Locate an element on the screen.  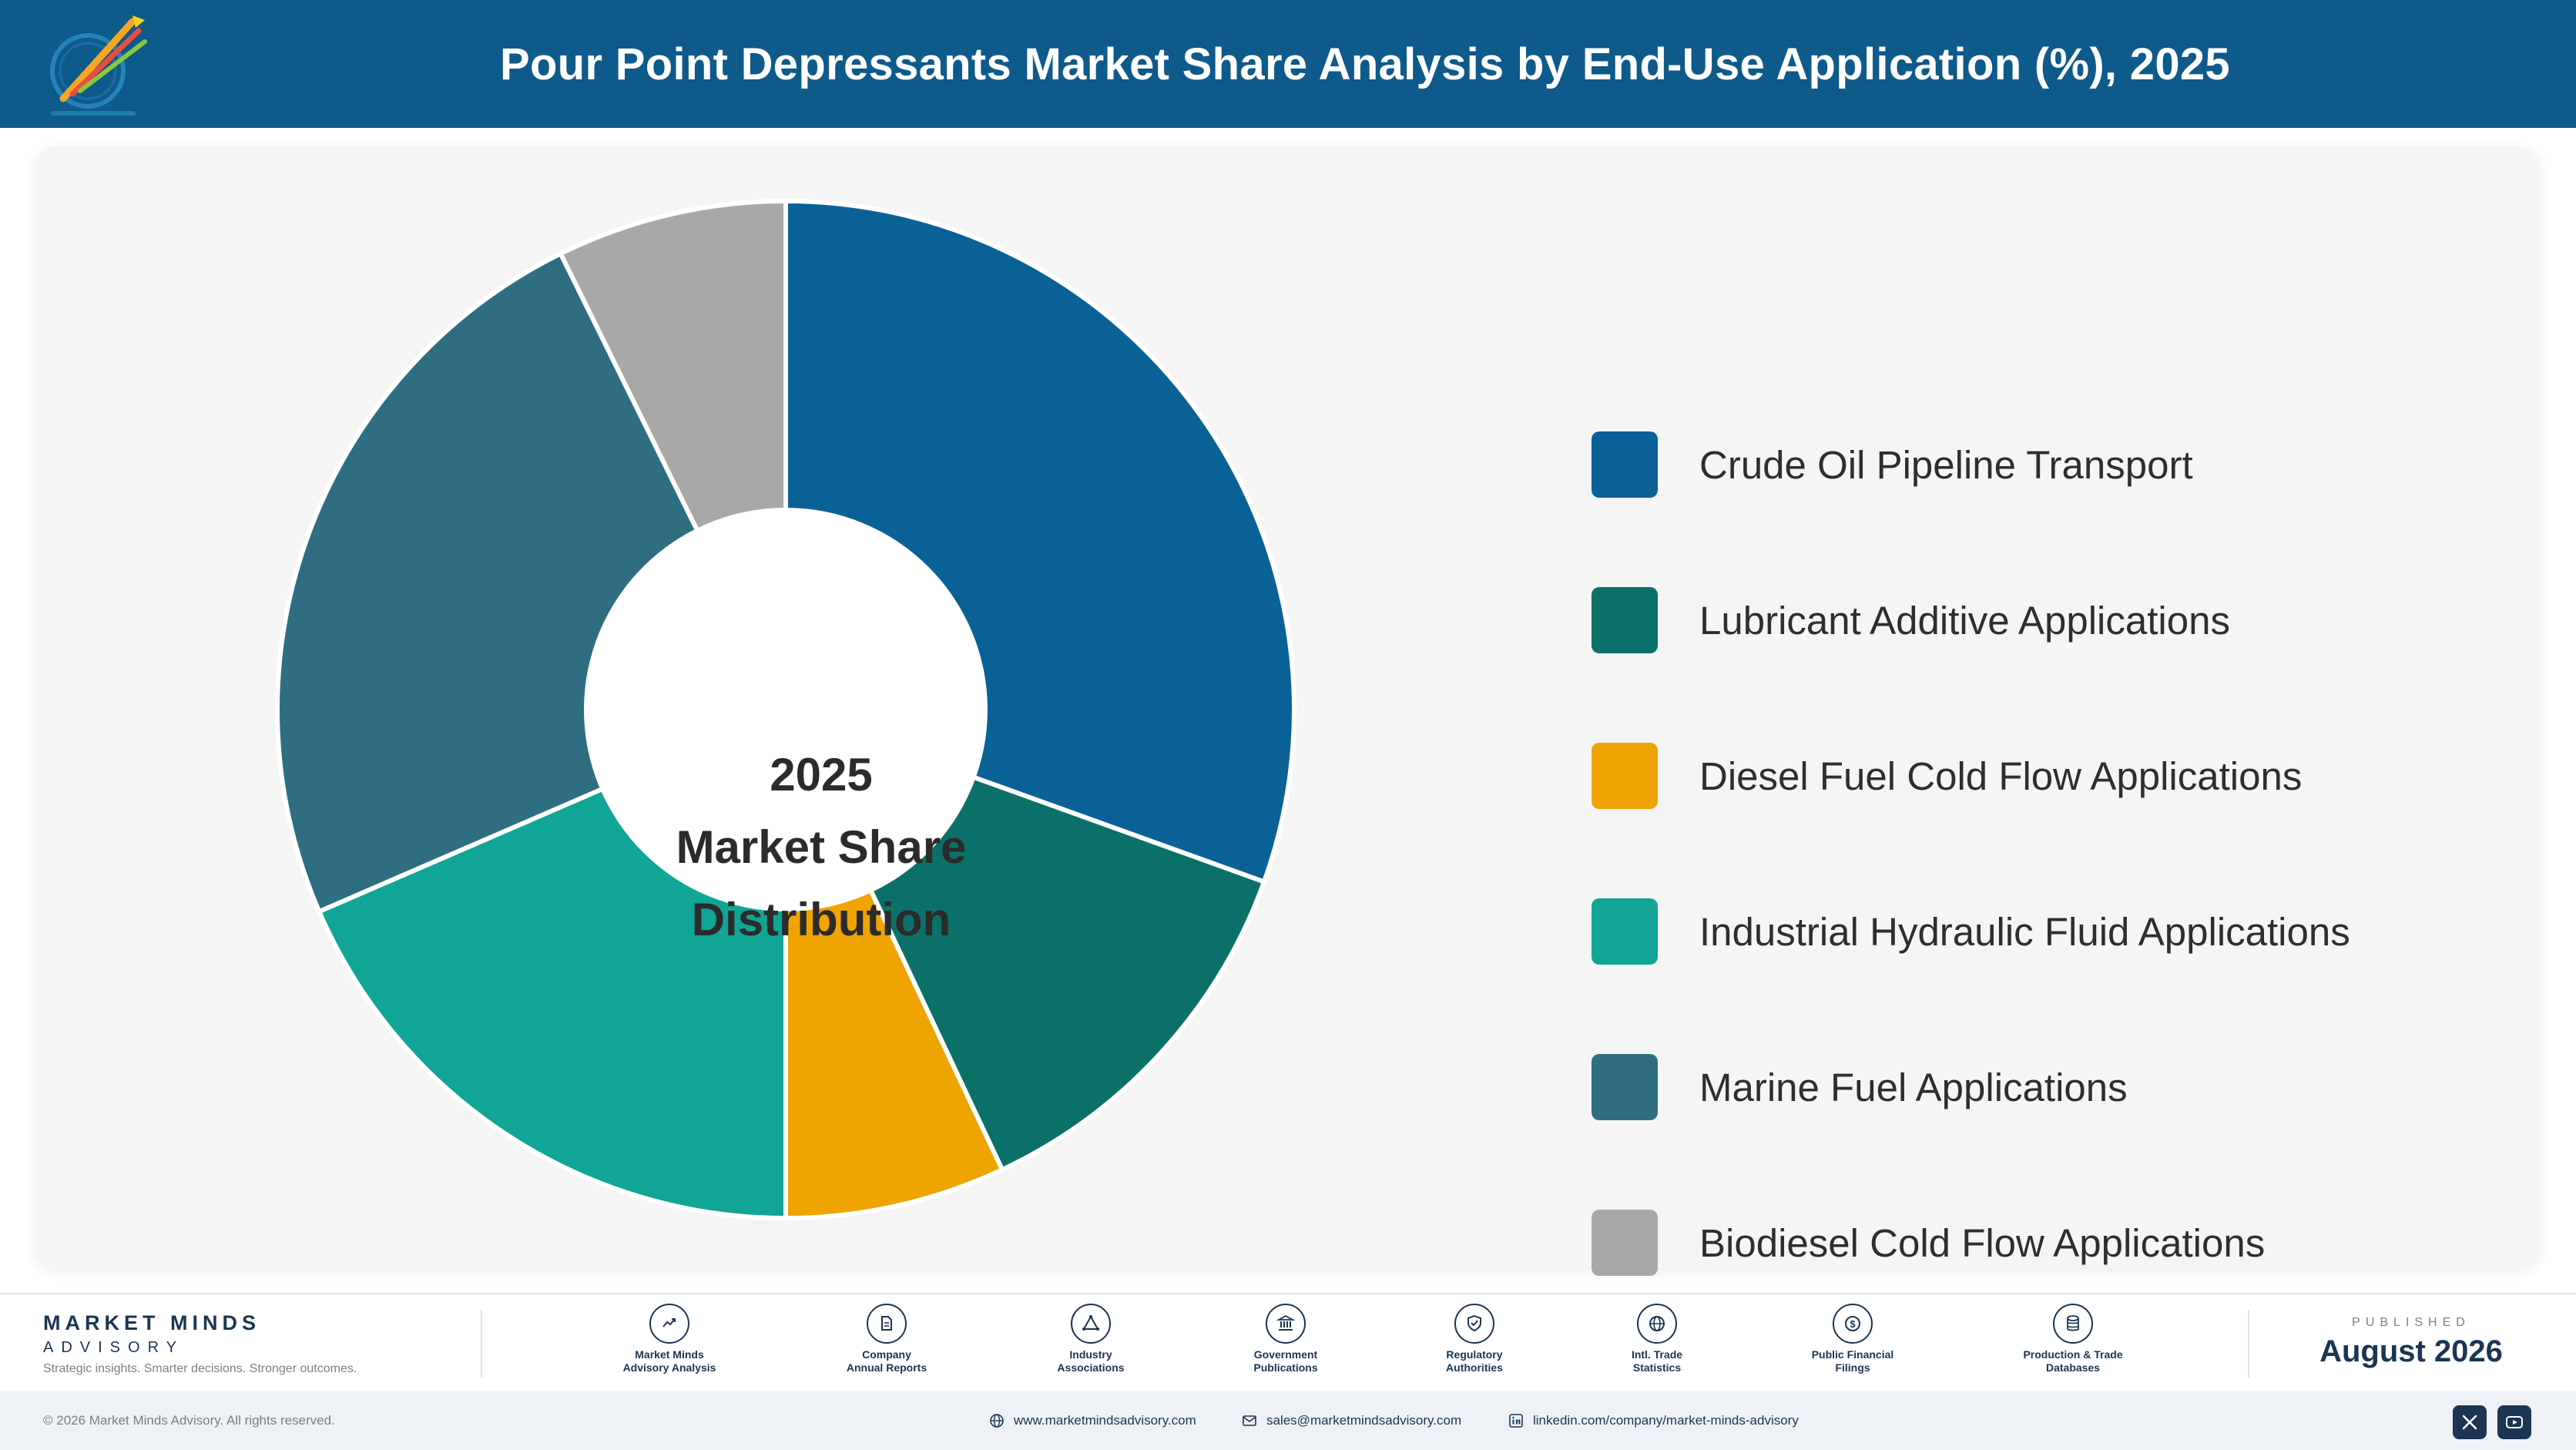
legend-item: Crude Oil Pipeline Transport is located at coordinates (2054, 464).